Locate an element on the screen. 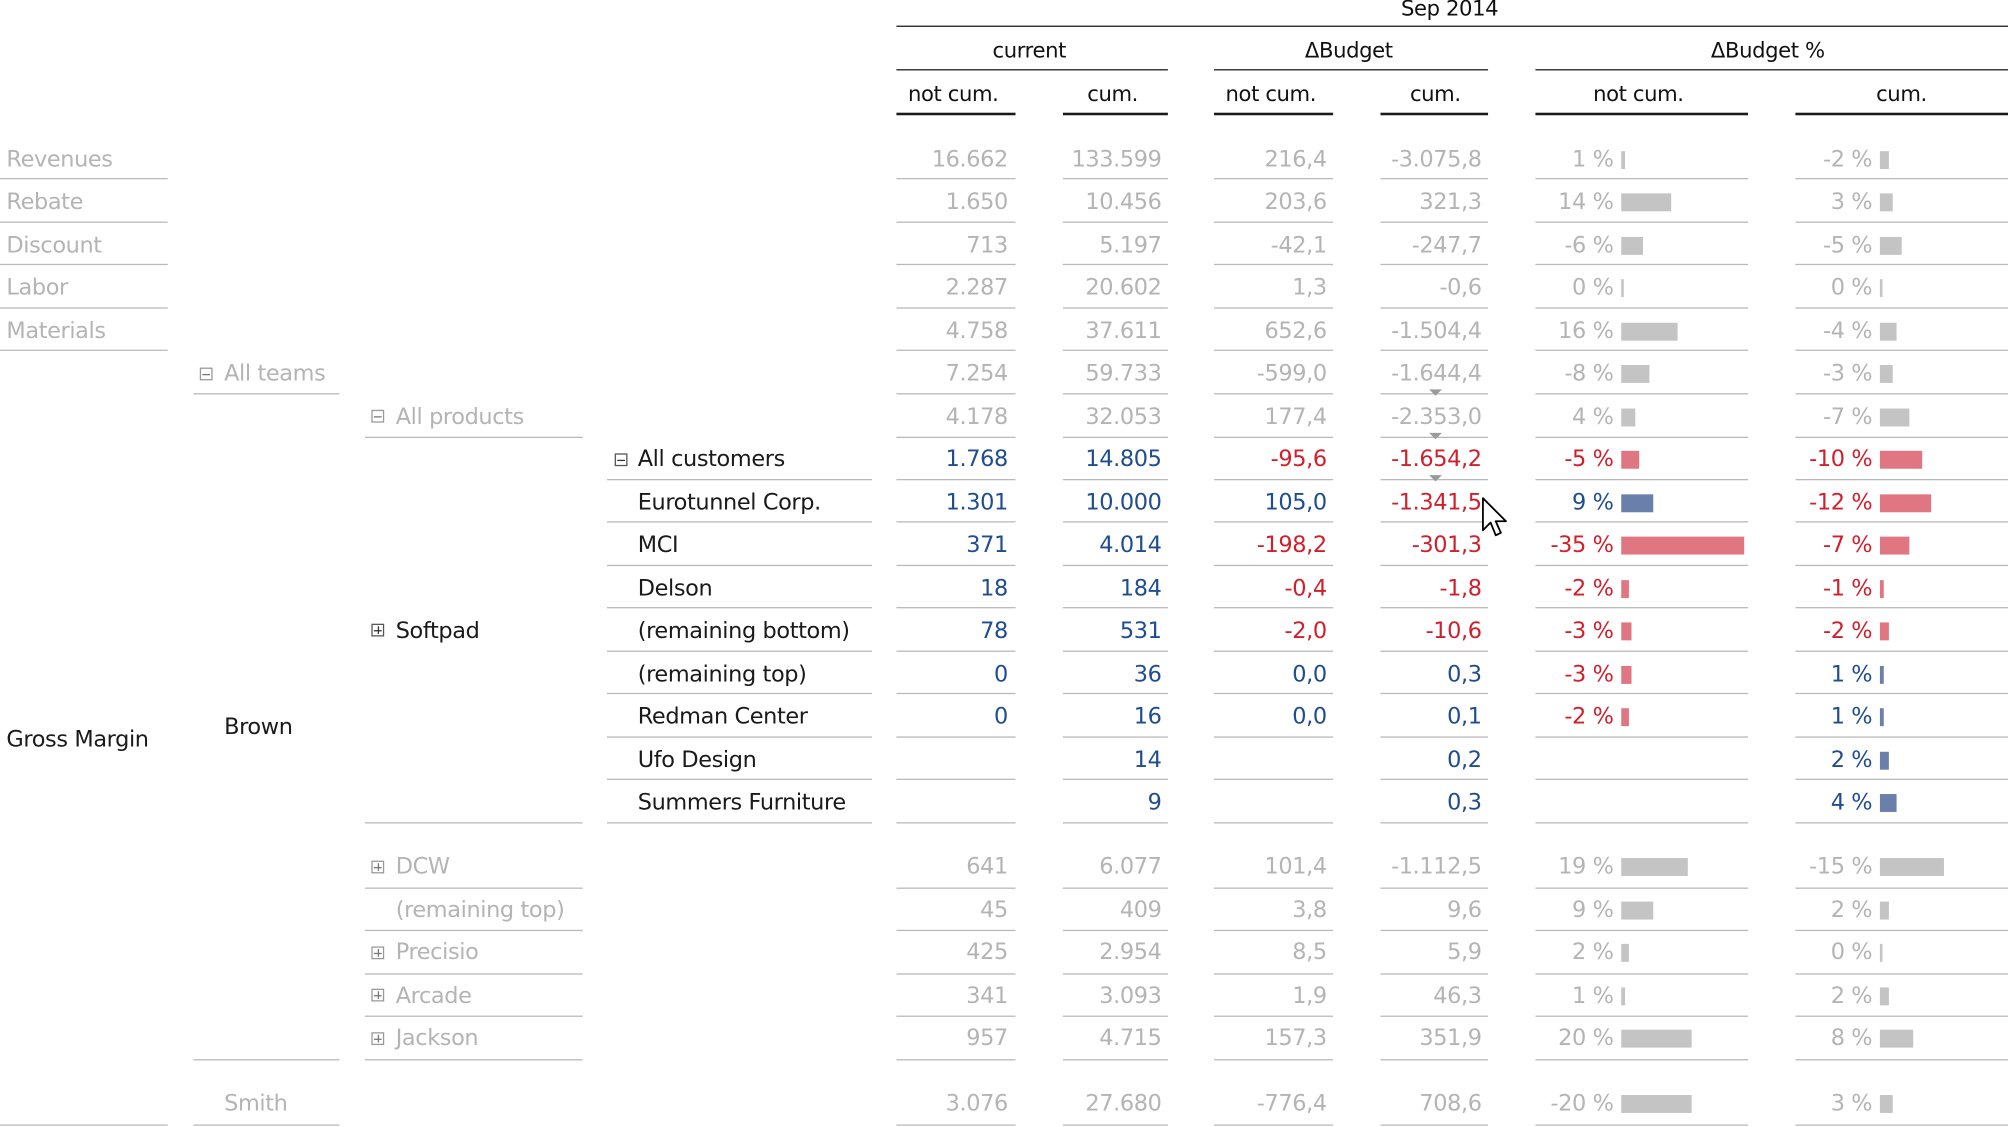  subcol-header-current-not-cum: not cum. is located at coordinates (953, 94).